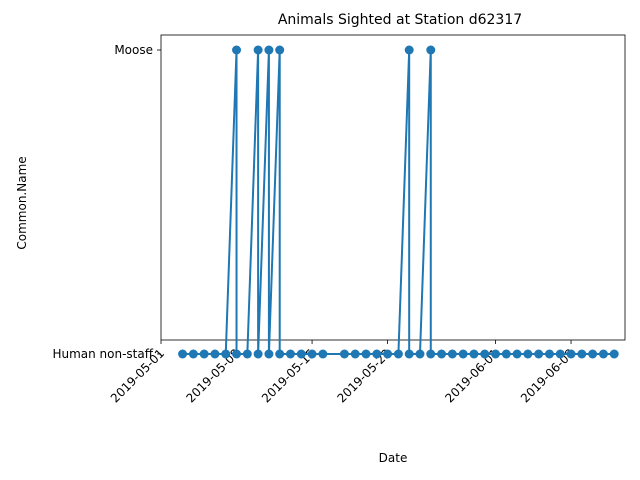  What do you see at coordinates (106, 202) in the screenshot?
I see `y-axis: Human non-staff Moose` at bounding box center [106, 202].